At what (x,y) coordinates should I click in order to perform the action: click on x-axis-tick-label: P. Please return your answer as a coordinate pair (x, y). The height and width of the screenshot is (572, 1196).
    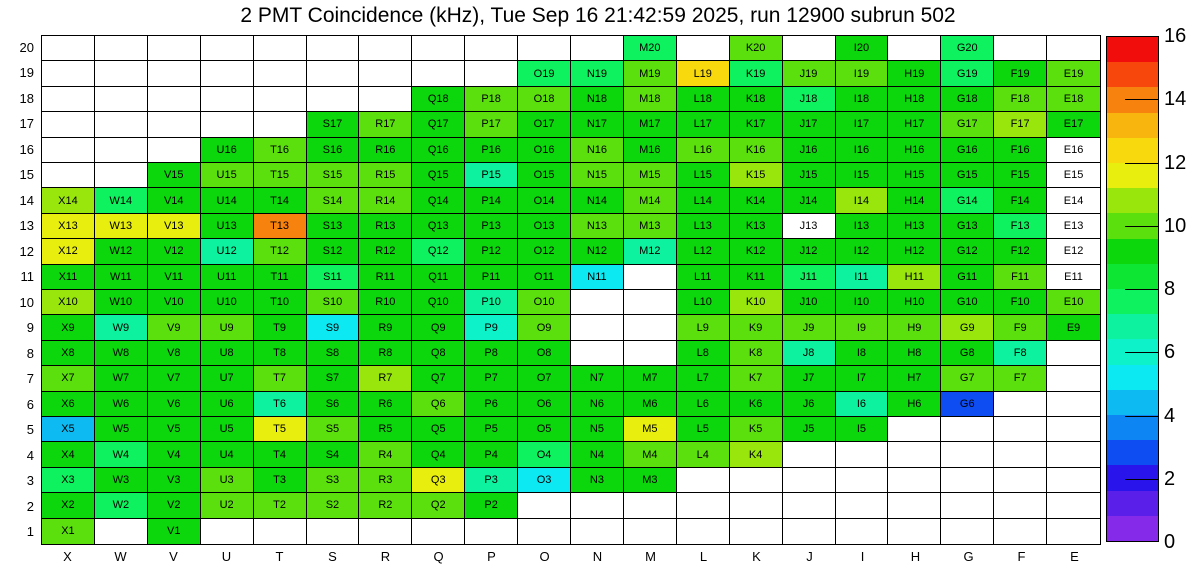
    Looking at the image, I should click on (491, 556).